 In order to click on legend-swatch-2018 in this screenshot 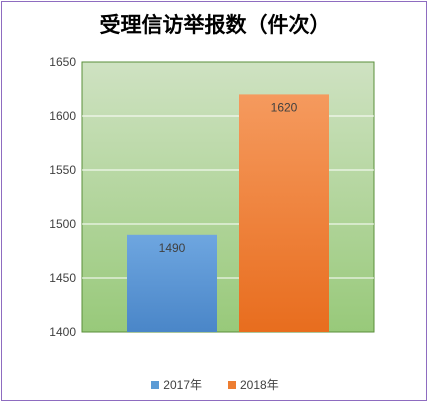, I will do `click(232, 384)`.